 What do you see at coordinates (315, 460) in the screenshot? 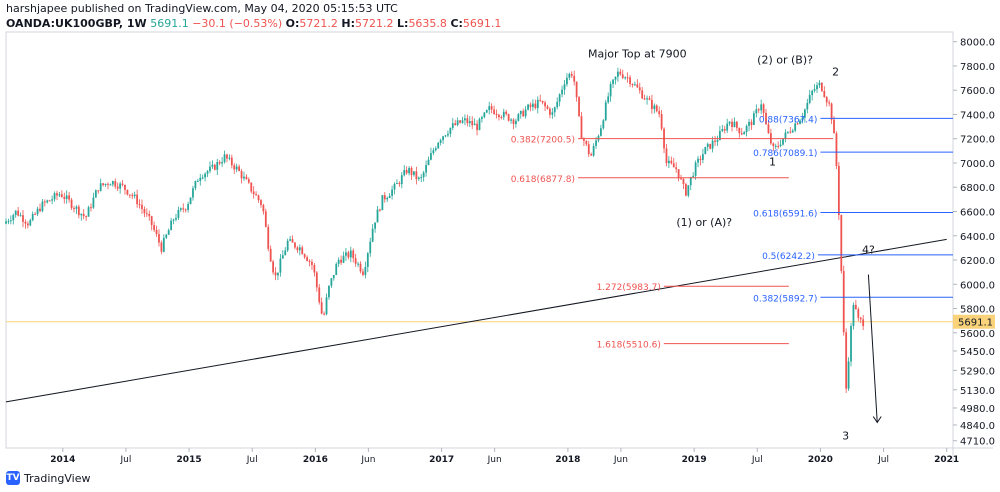
I see `time-tick-label: 2016` at bounding box center [315, 460].